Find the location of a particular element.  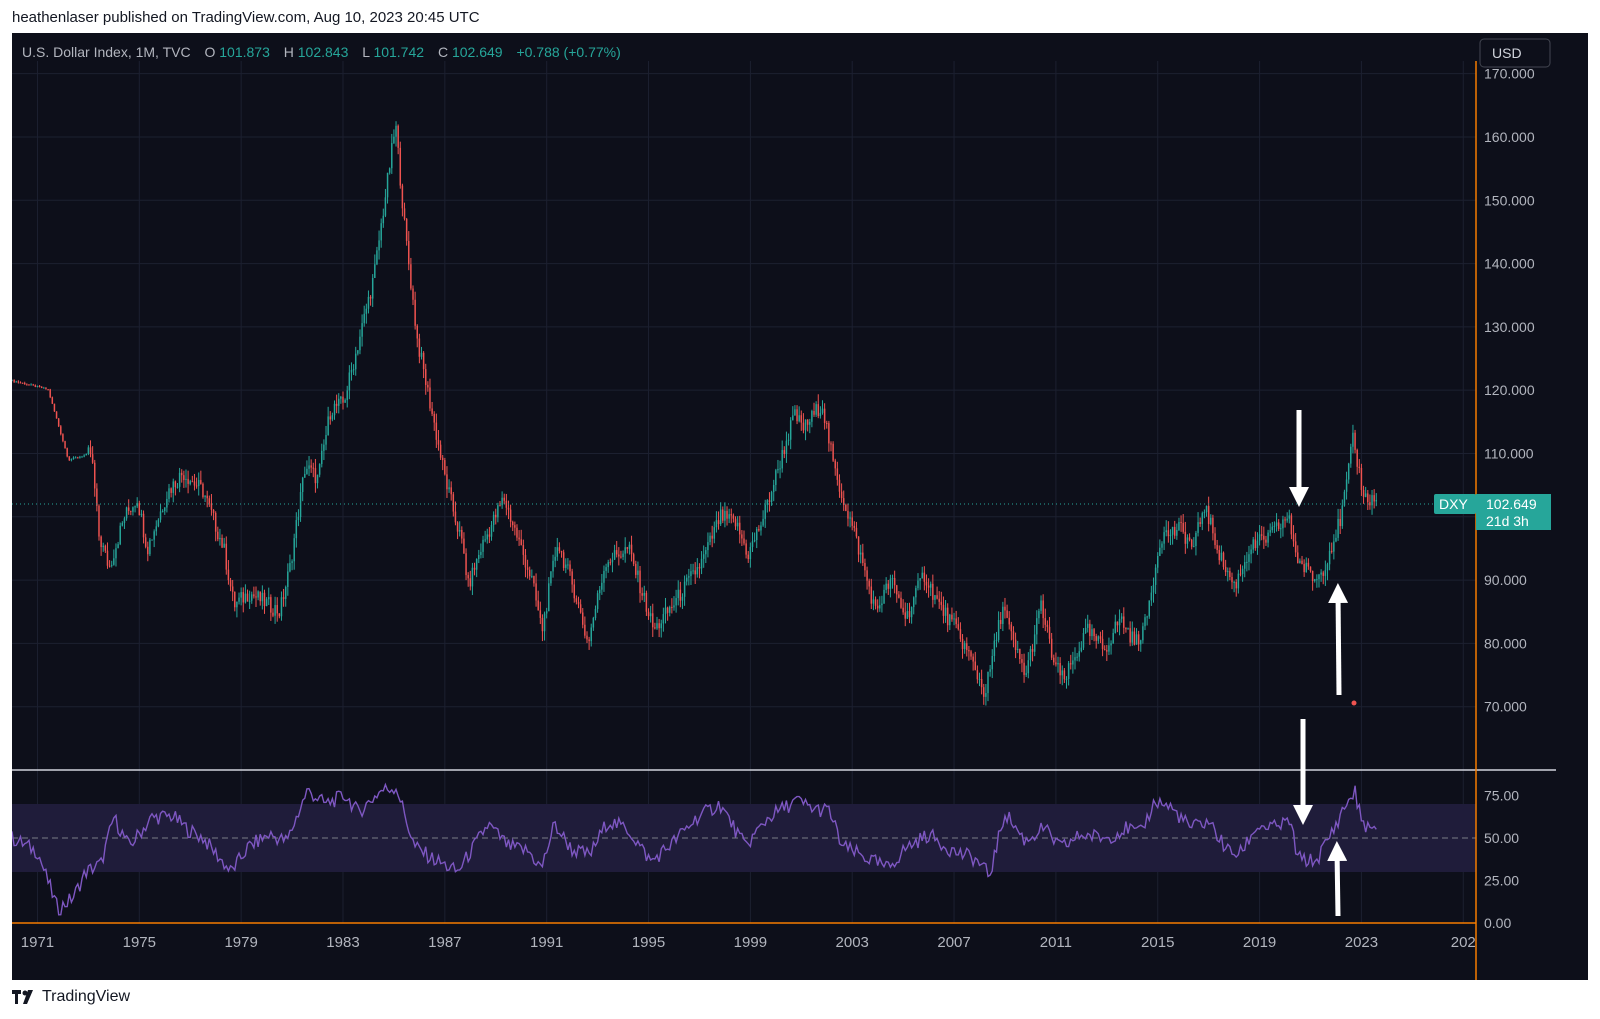

price-tag-countdown: 21d 3h is located at coordinates (1507, 521).